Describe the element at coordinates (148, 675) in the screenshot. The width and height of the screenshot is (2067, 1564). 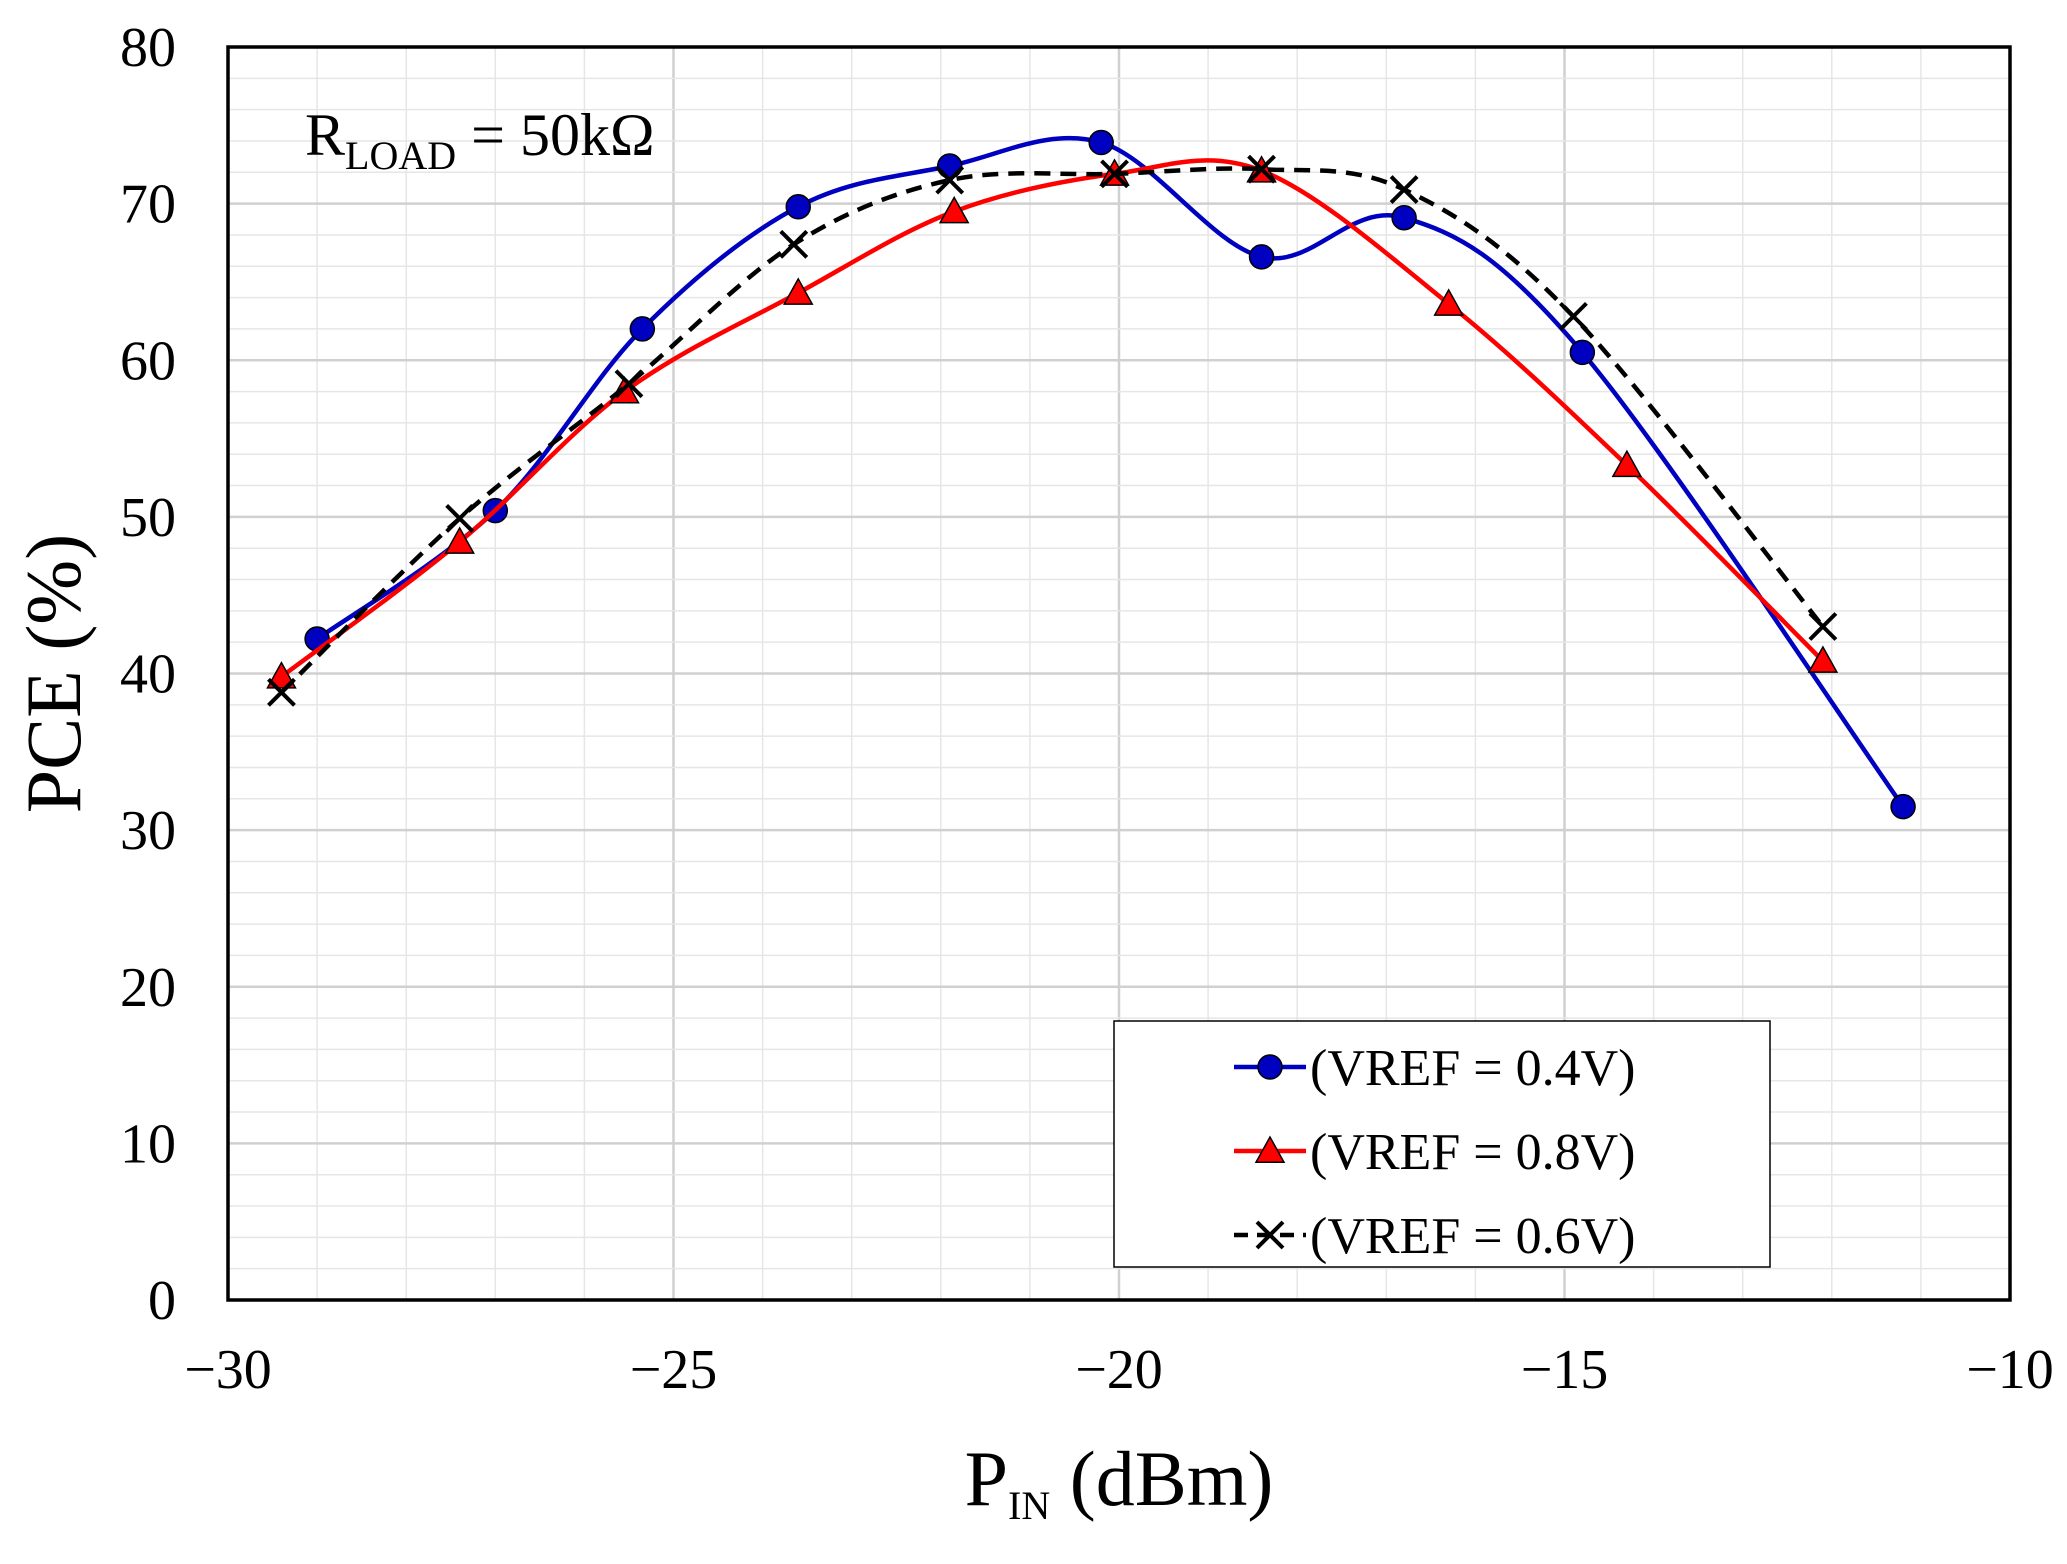
I see `y-tick-label: 40` at that location.